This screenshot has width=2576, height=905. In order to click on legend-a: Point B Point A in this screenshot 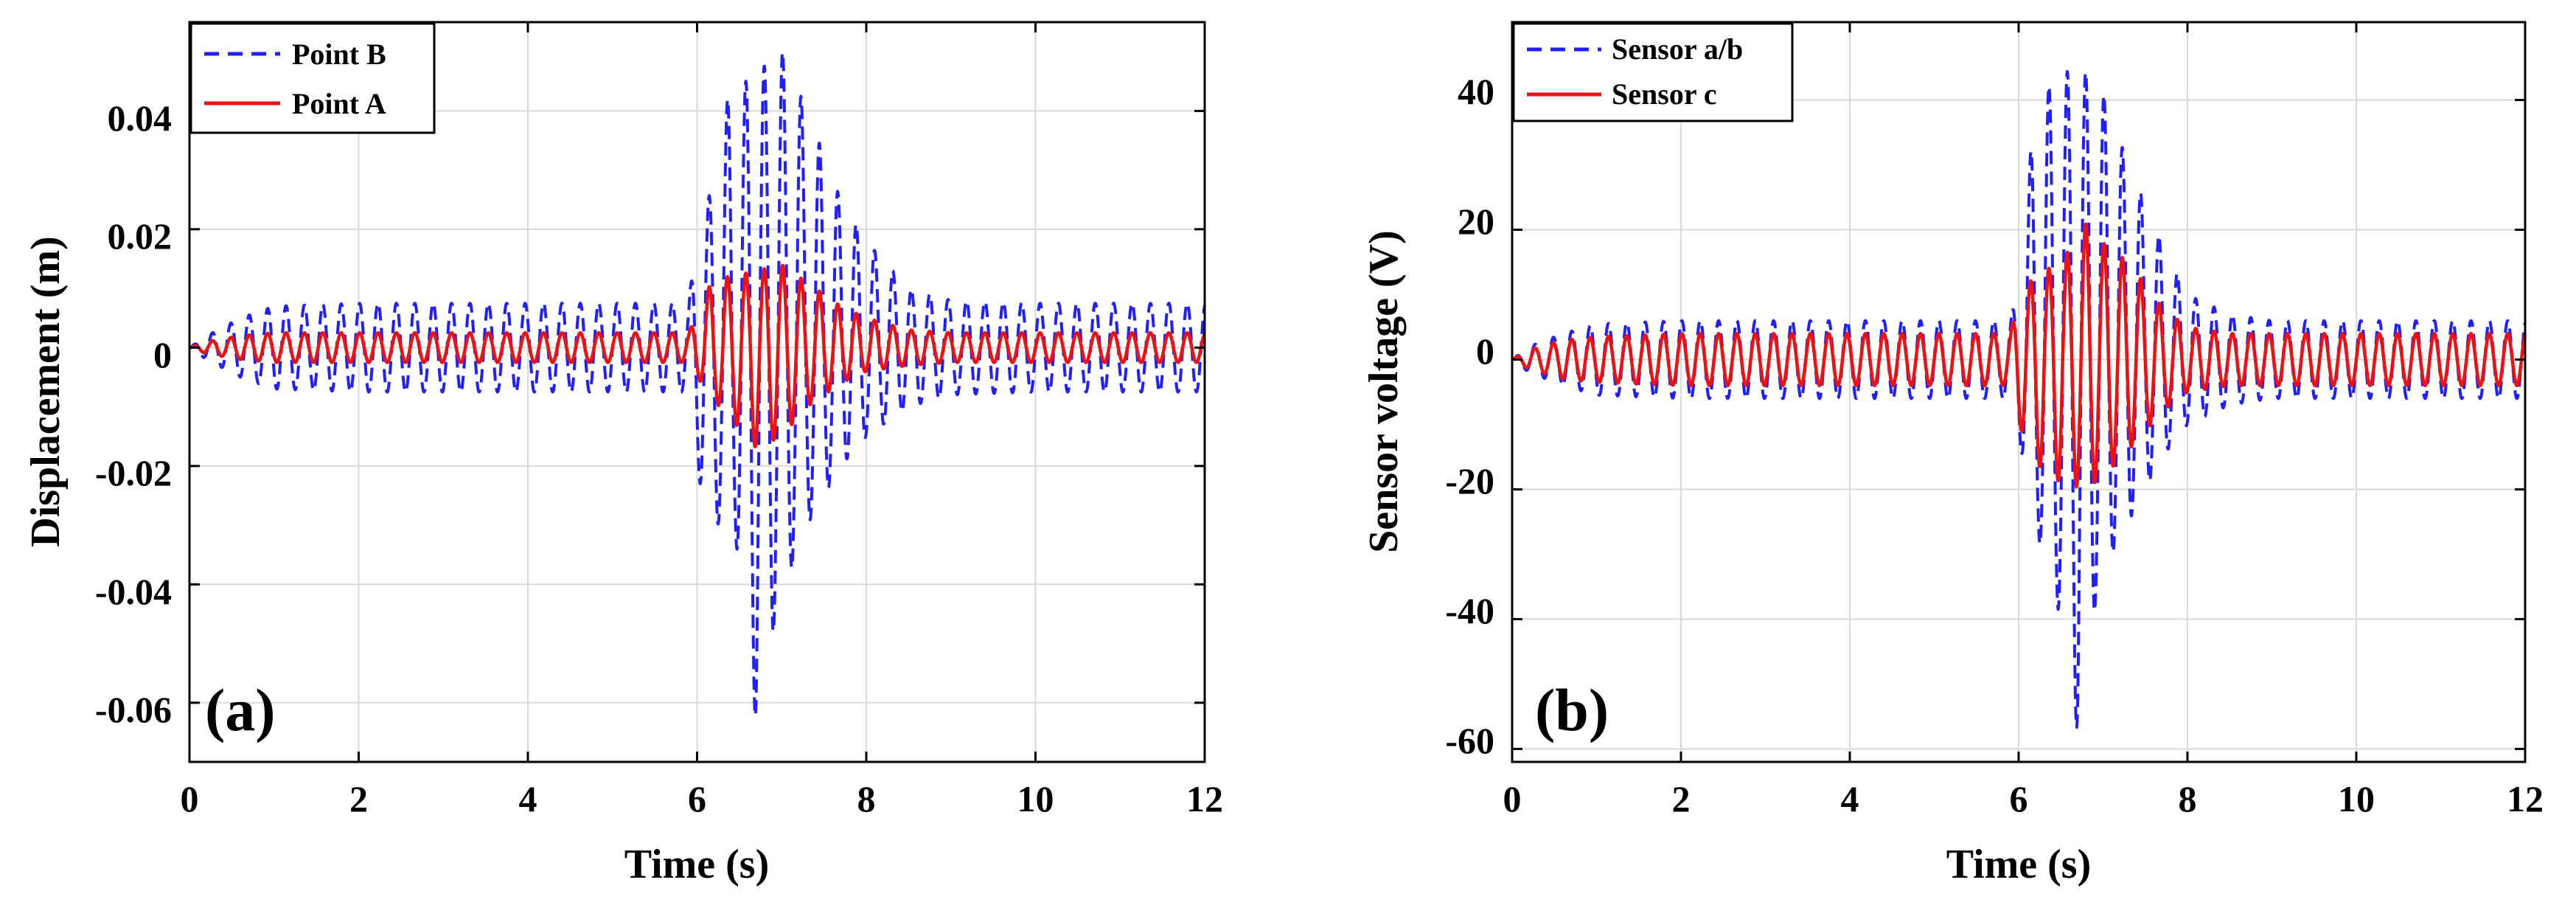, I will do `click(313, 78)`.